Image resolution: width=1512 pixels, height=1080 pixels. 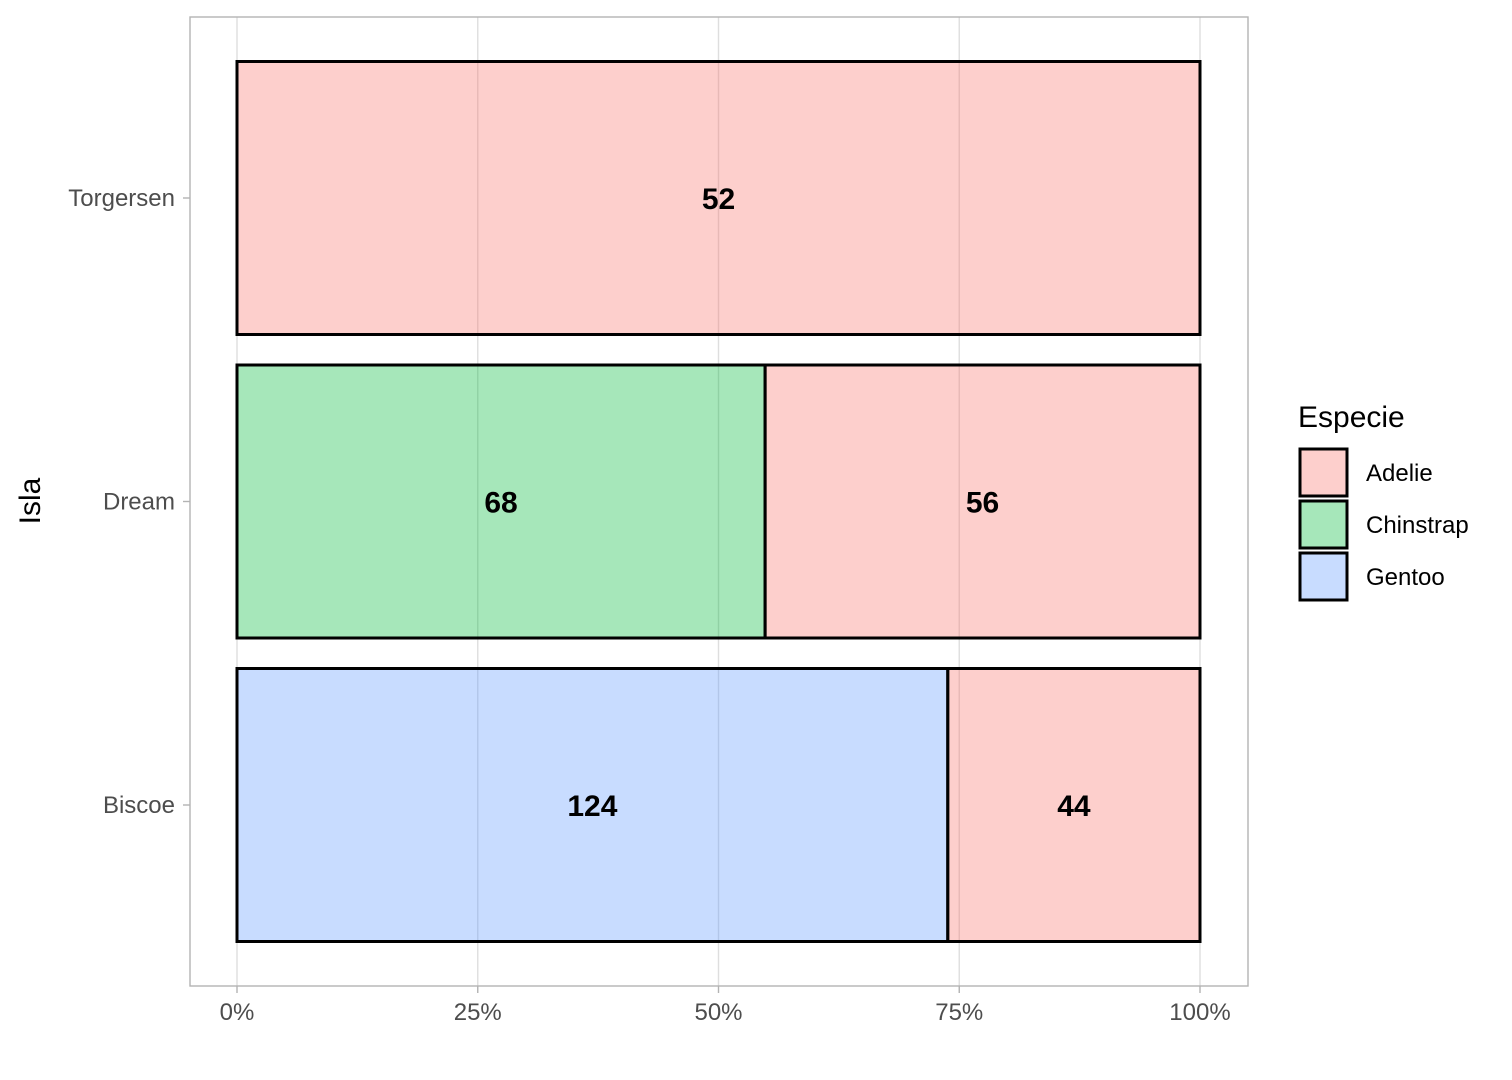 I want to click on y-axis-title: Isla, so click(x=30, y=500).